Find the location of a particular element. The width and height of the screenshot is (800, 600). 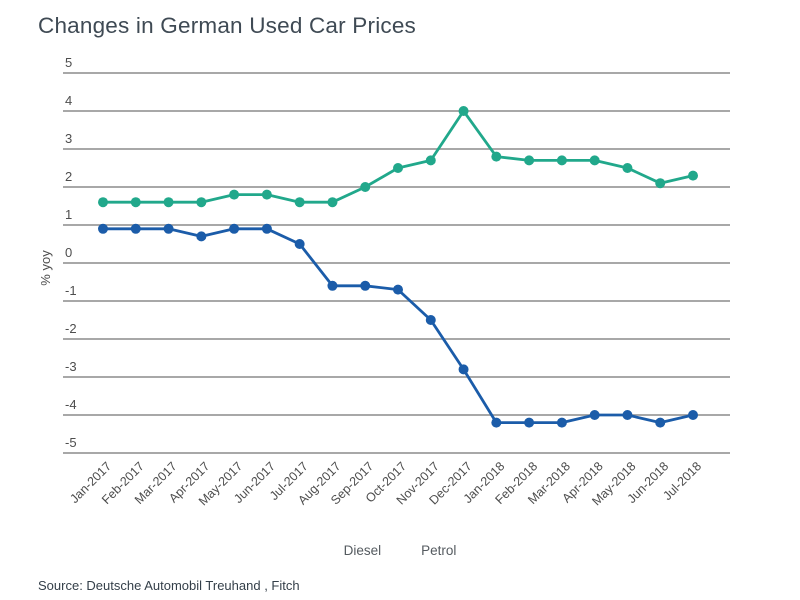

y-tick-label: 3 is located at coordinates (68, 138).